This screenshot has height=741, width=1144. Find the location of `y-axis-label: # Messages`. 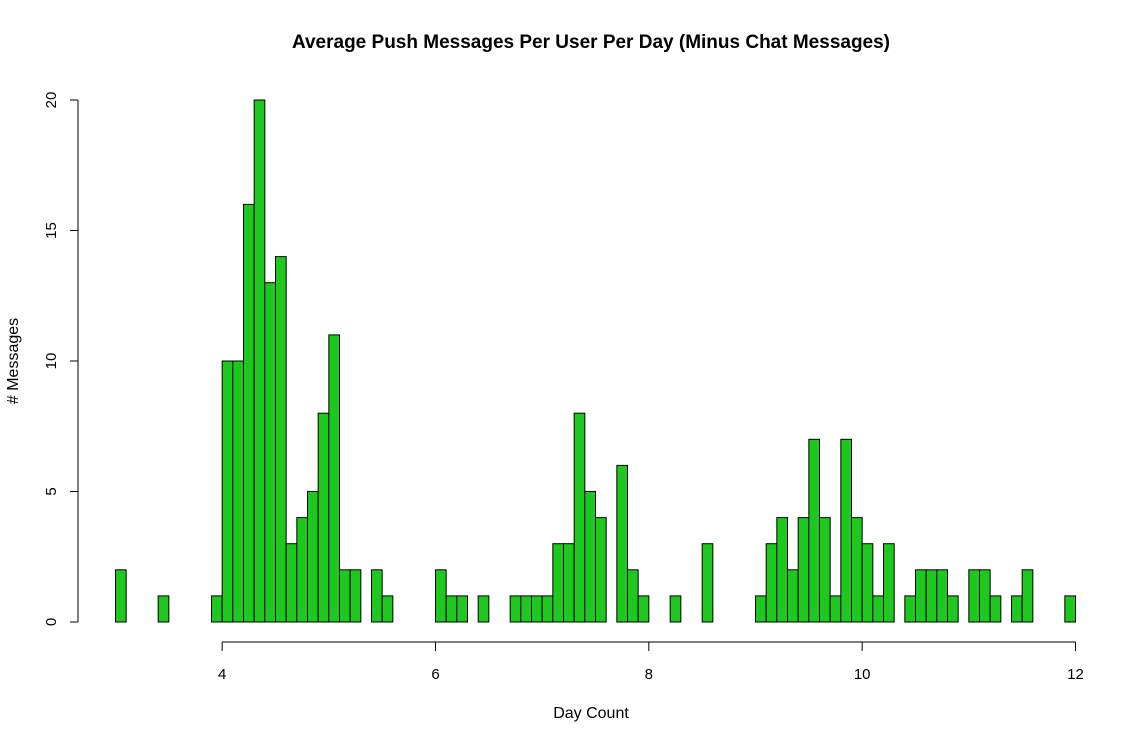

y-axis-label: # Messages is located at coordinates (13, 361).